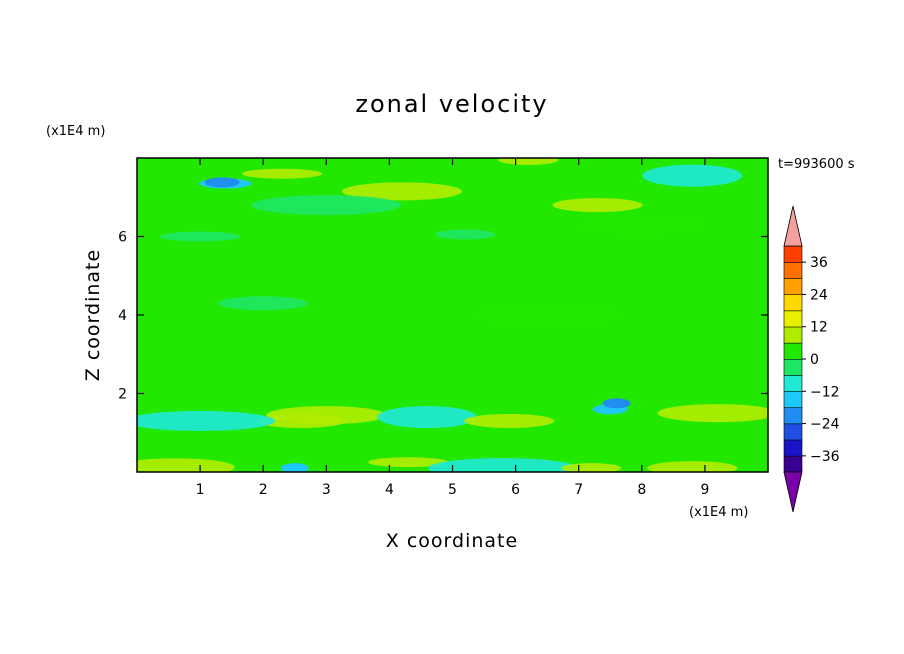 The image size is (904, 654). I want to click on z-unit-label: (x1E4 m), so click(75, 131).